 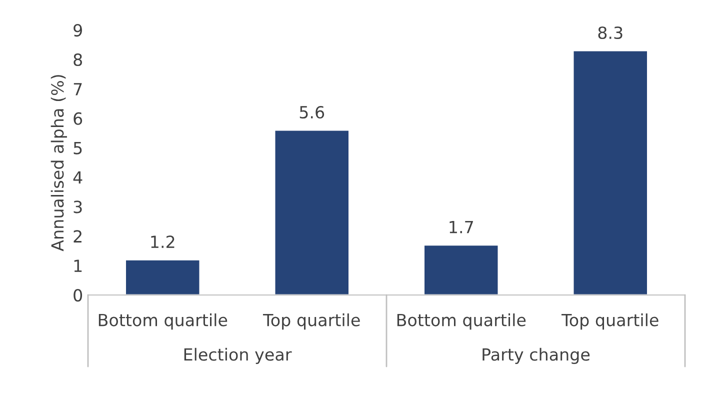 What do you see at coordinates (162, 241) in the screenshot?
I see `data-label: 1.2` at bounding box center [162, 241].